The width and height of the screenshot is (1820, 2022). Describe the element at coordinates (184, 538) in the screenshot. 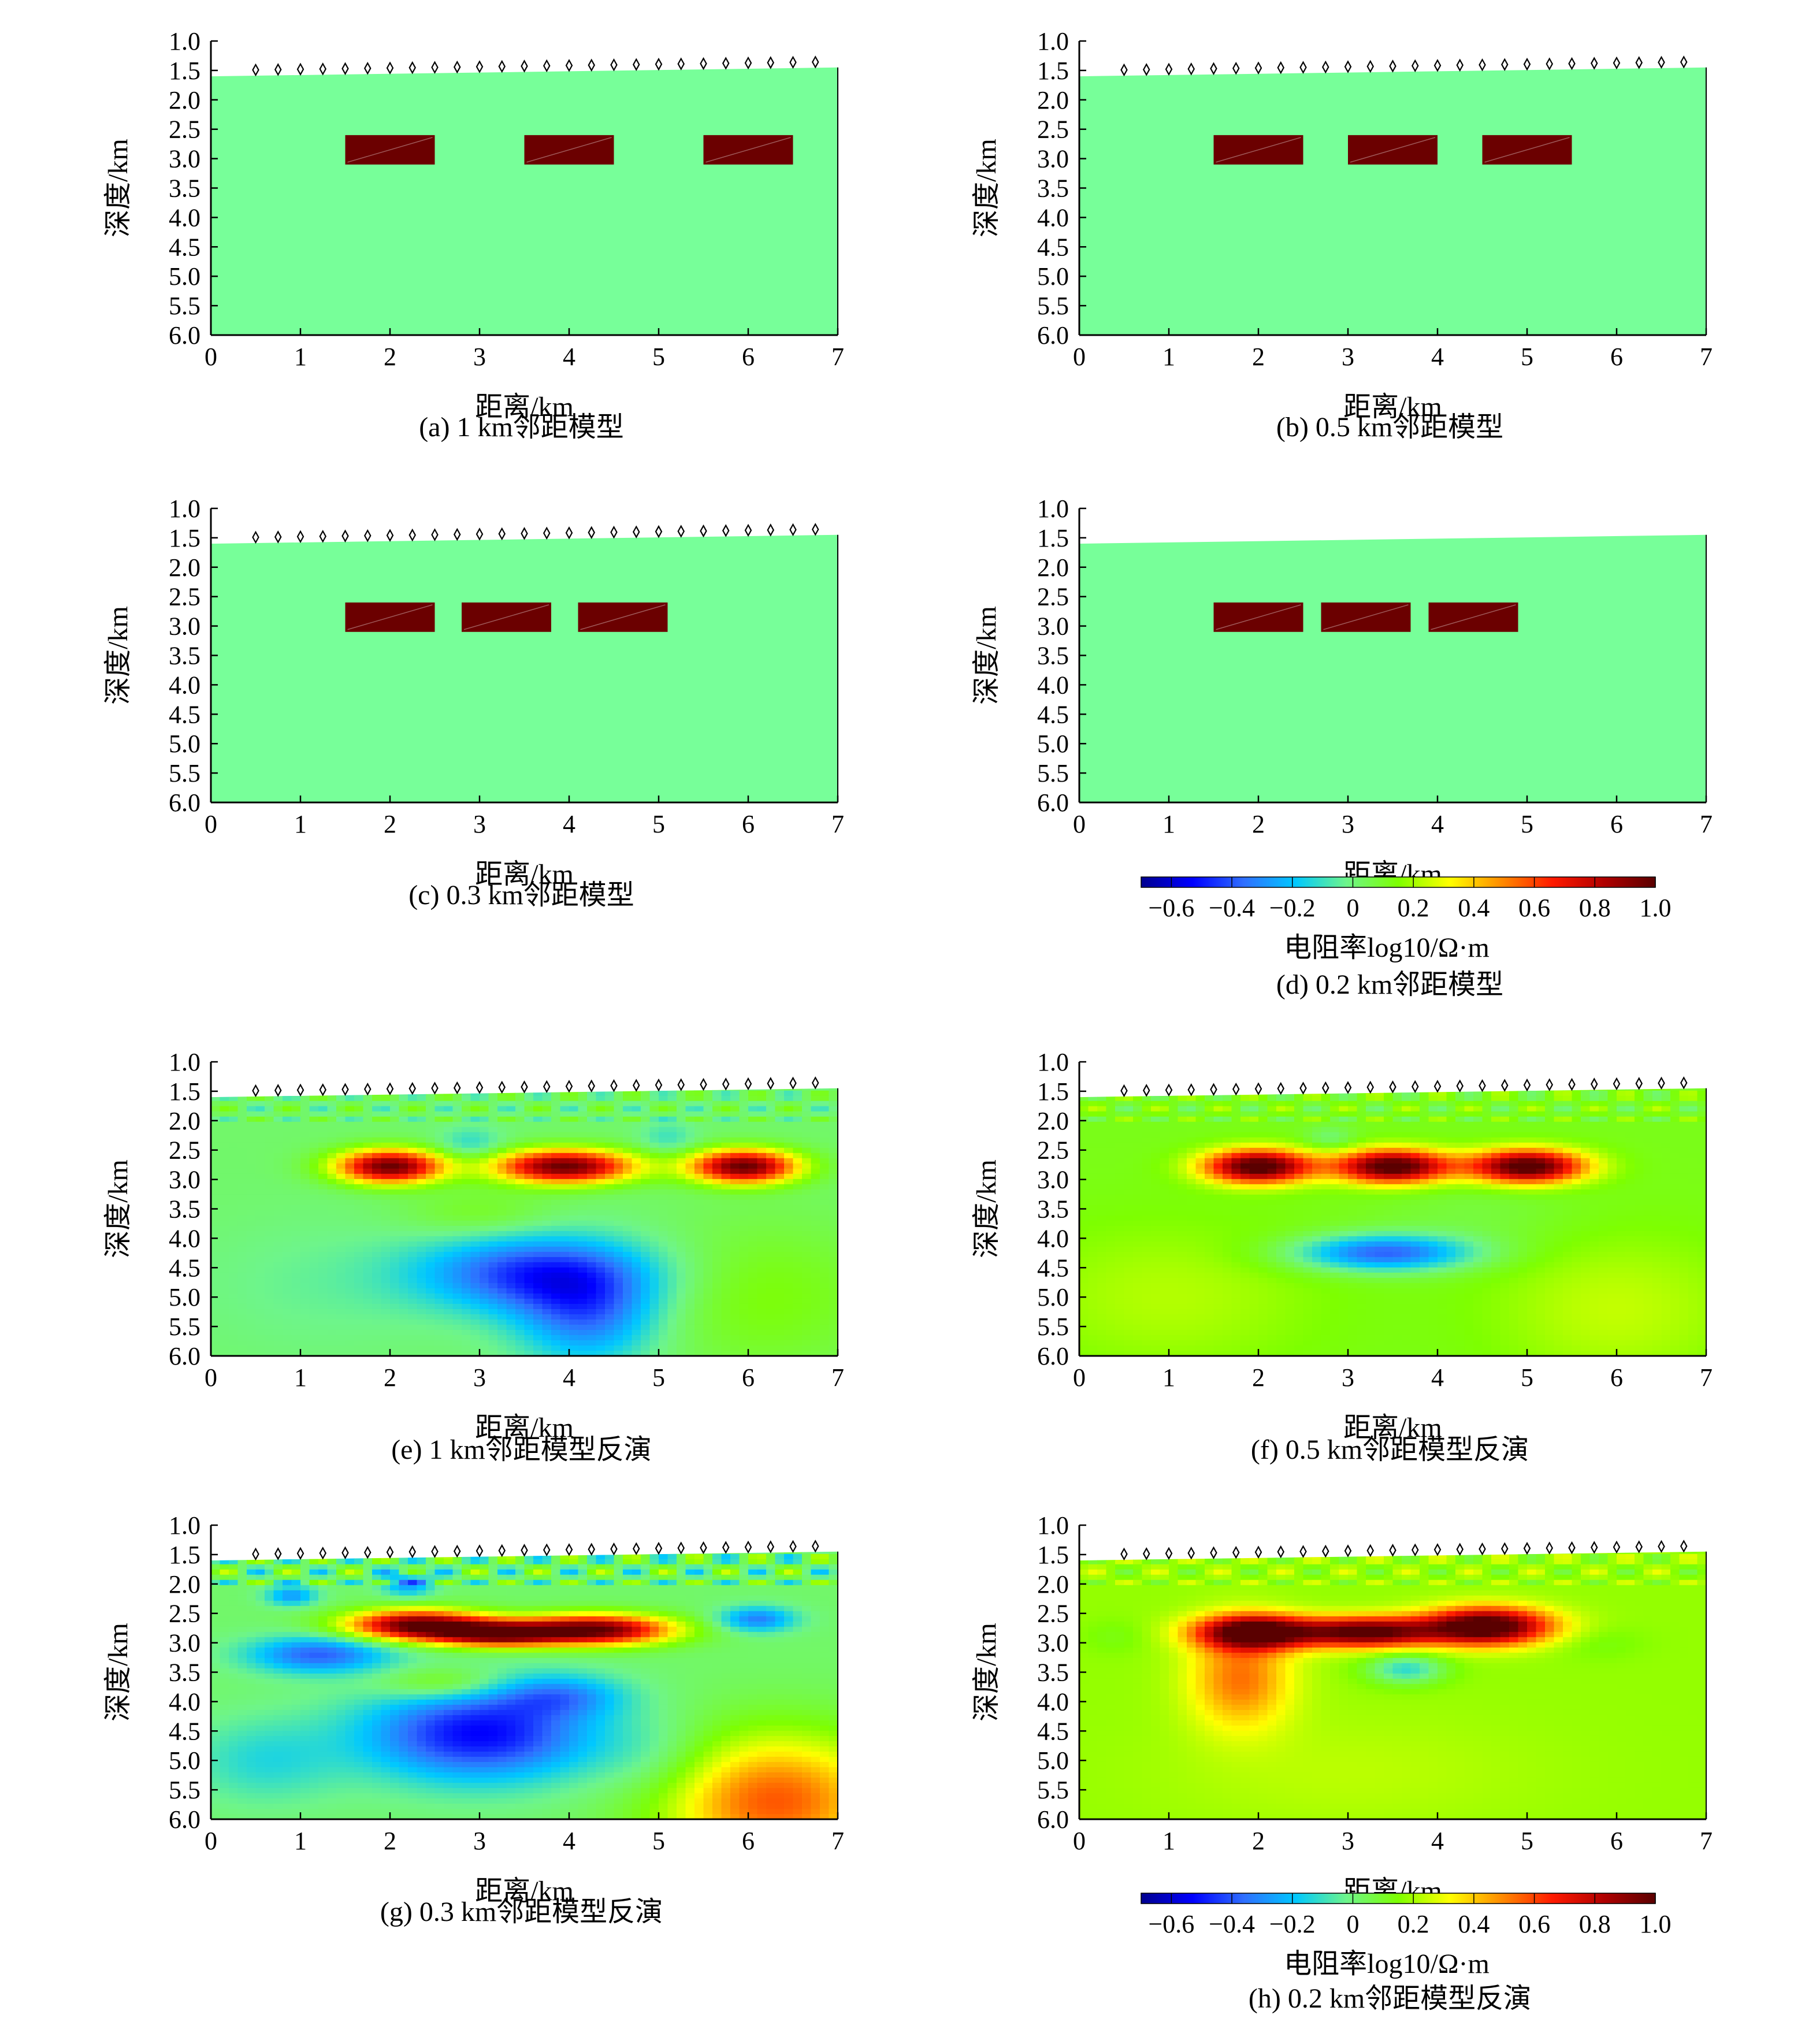

I see `y-tick-label: 1.5` at that location.